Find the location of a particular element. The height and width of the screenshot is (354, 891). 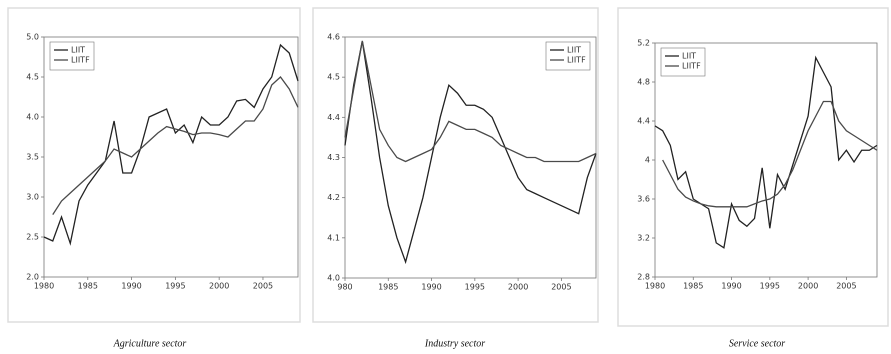

y-tick-label: 2.0 is located at coordinates (32, 277).